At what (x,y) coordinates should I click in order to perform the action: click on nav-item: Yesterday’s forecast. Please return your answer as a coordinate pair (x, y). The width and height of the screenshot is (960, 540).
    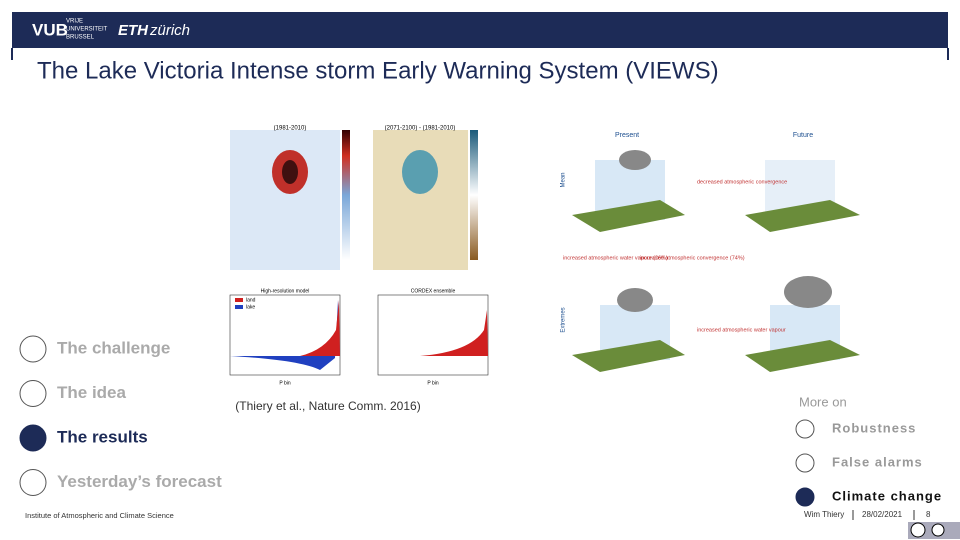
    Looking at the image, I should click on (139, 481).